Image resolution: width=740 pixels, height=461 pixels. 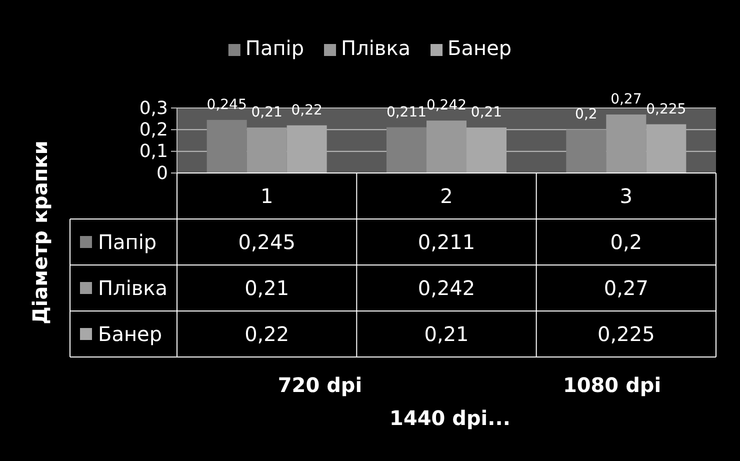 What do you see at coordinates (480, 48) in the screenshot?
I see `legend-label: Банер` at bounding box center [480, 48].